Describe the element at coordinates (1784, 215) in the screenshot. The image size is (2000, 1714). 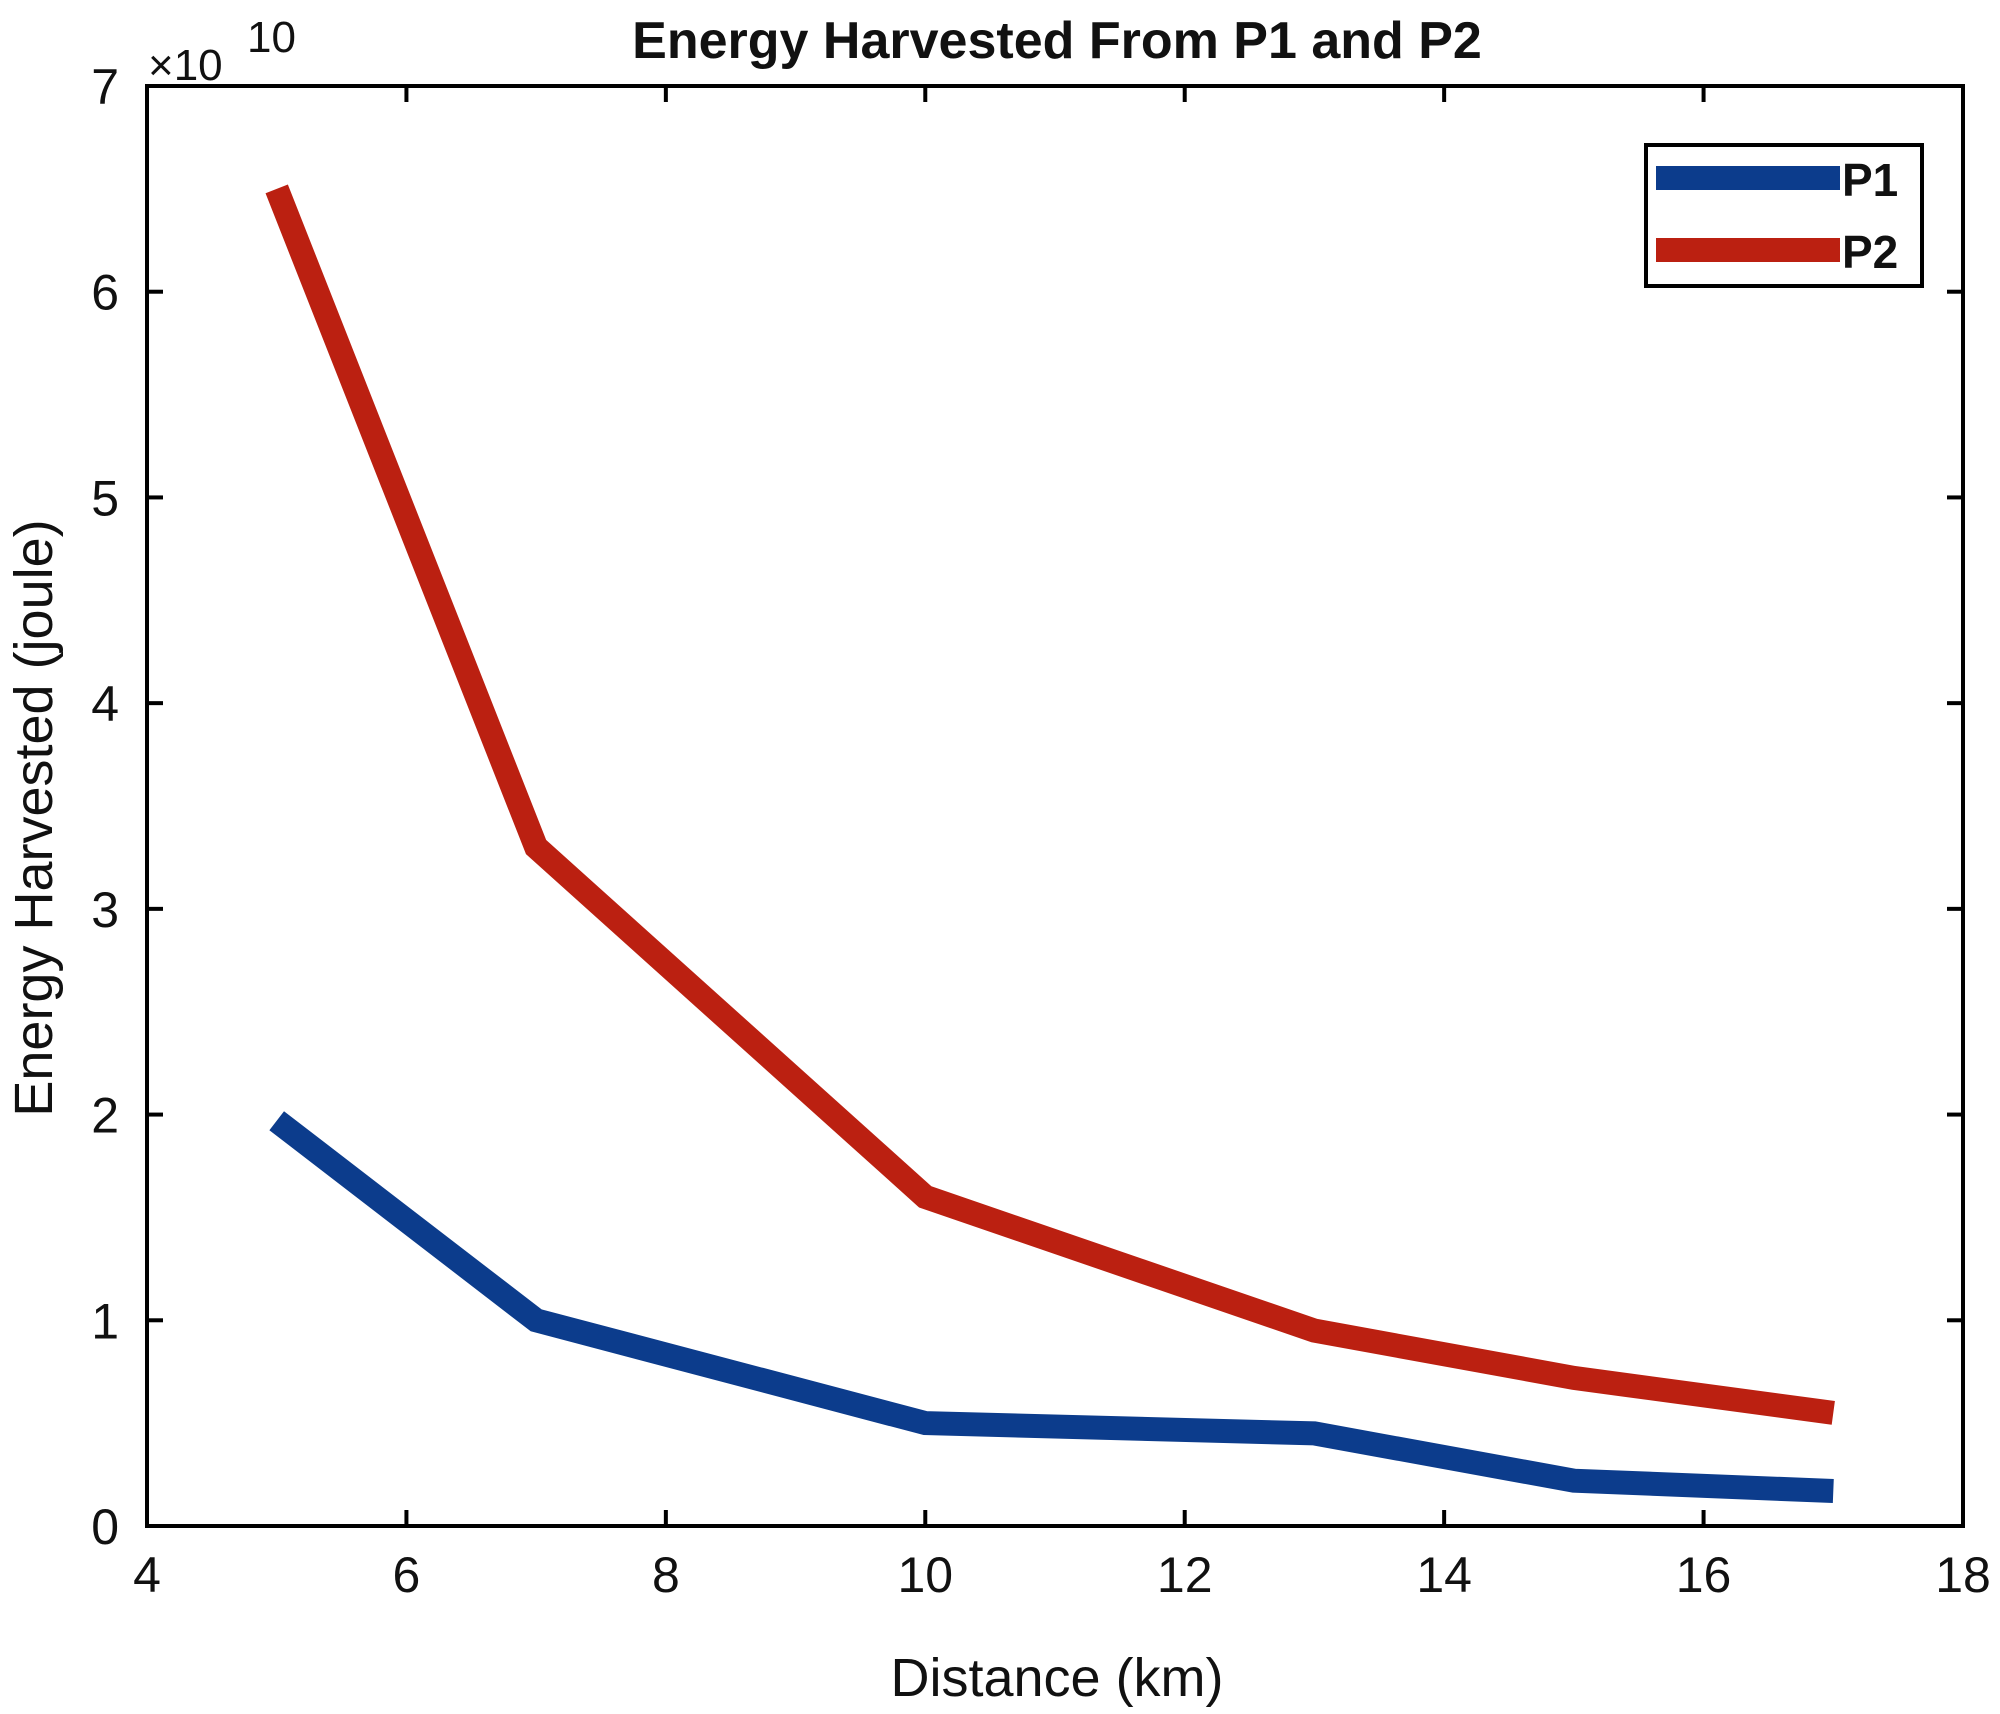
I see `legend: P1 P2` at that location.